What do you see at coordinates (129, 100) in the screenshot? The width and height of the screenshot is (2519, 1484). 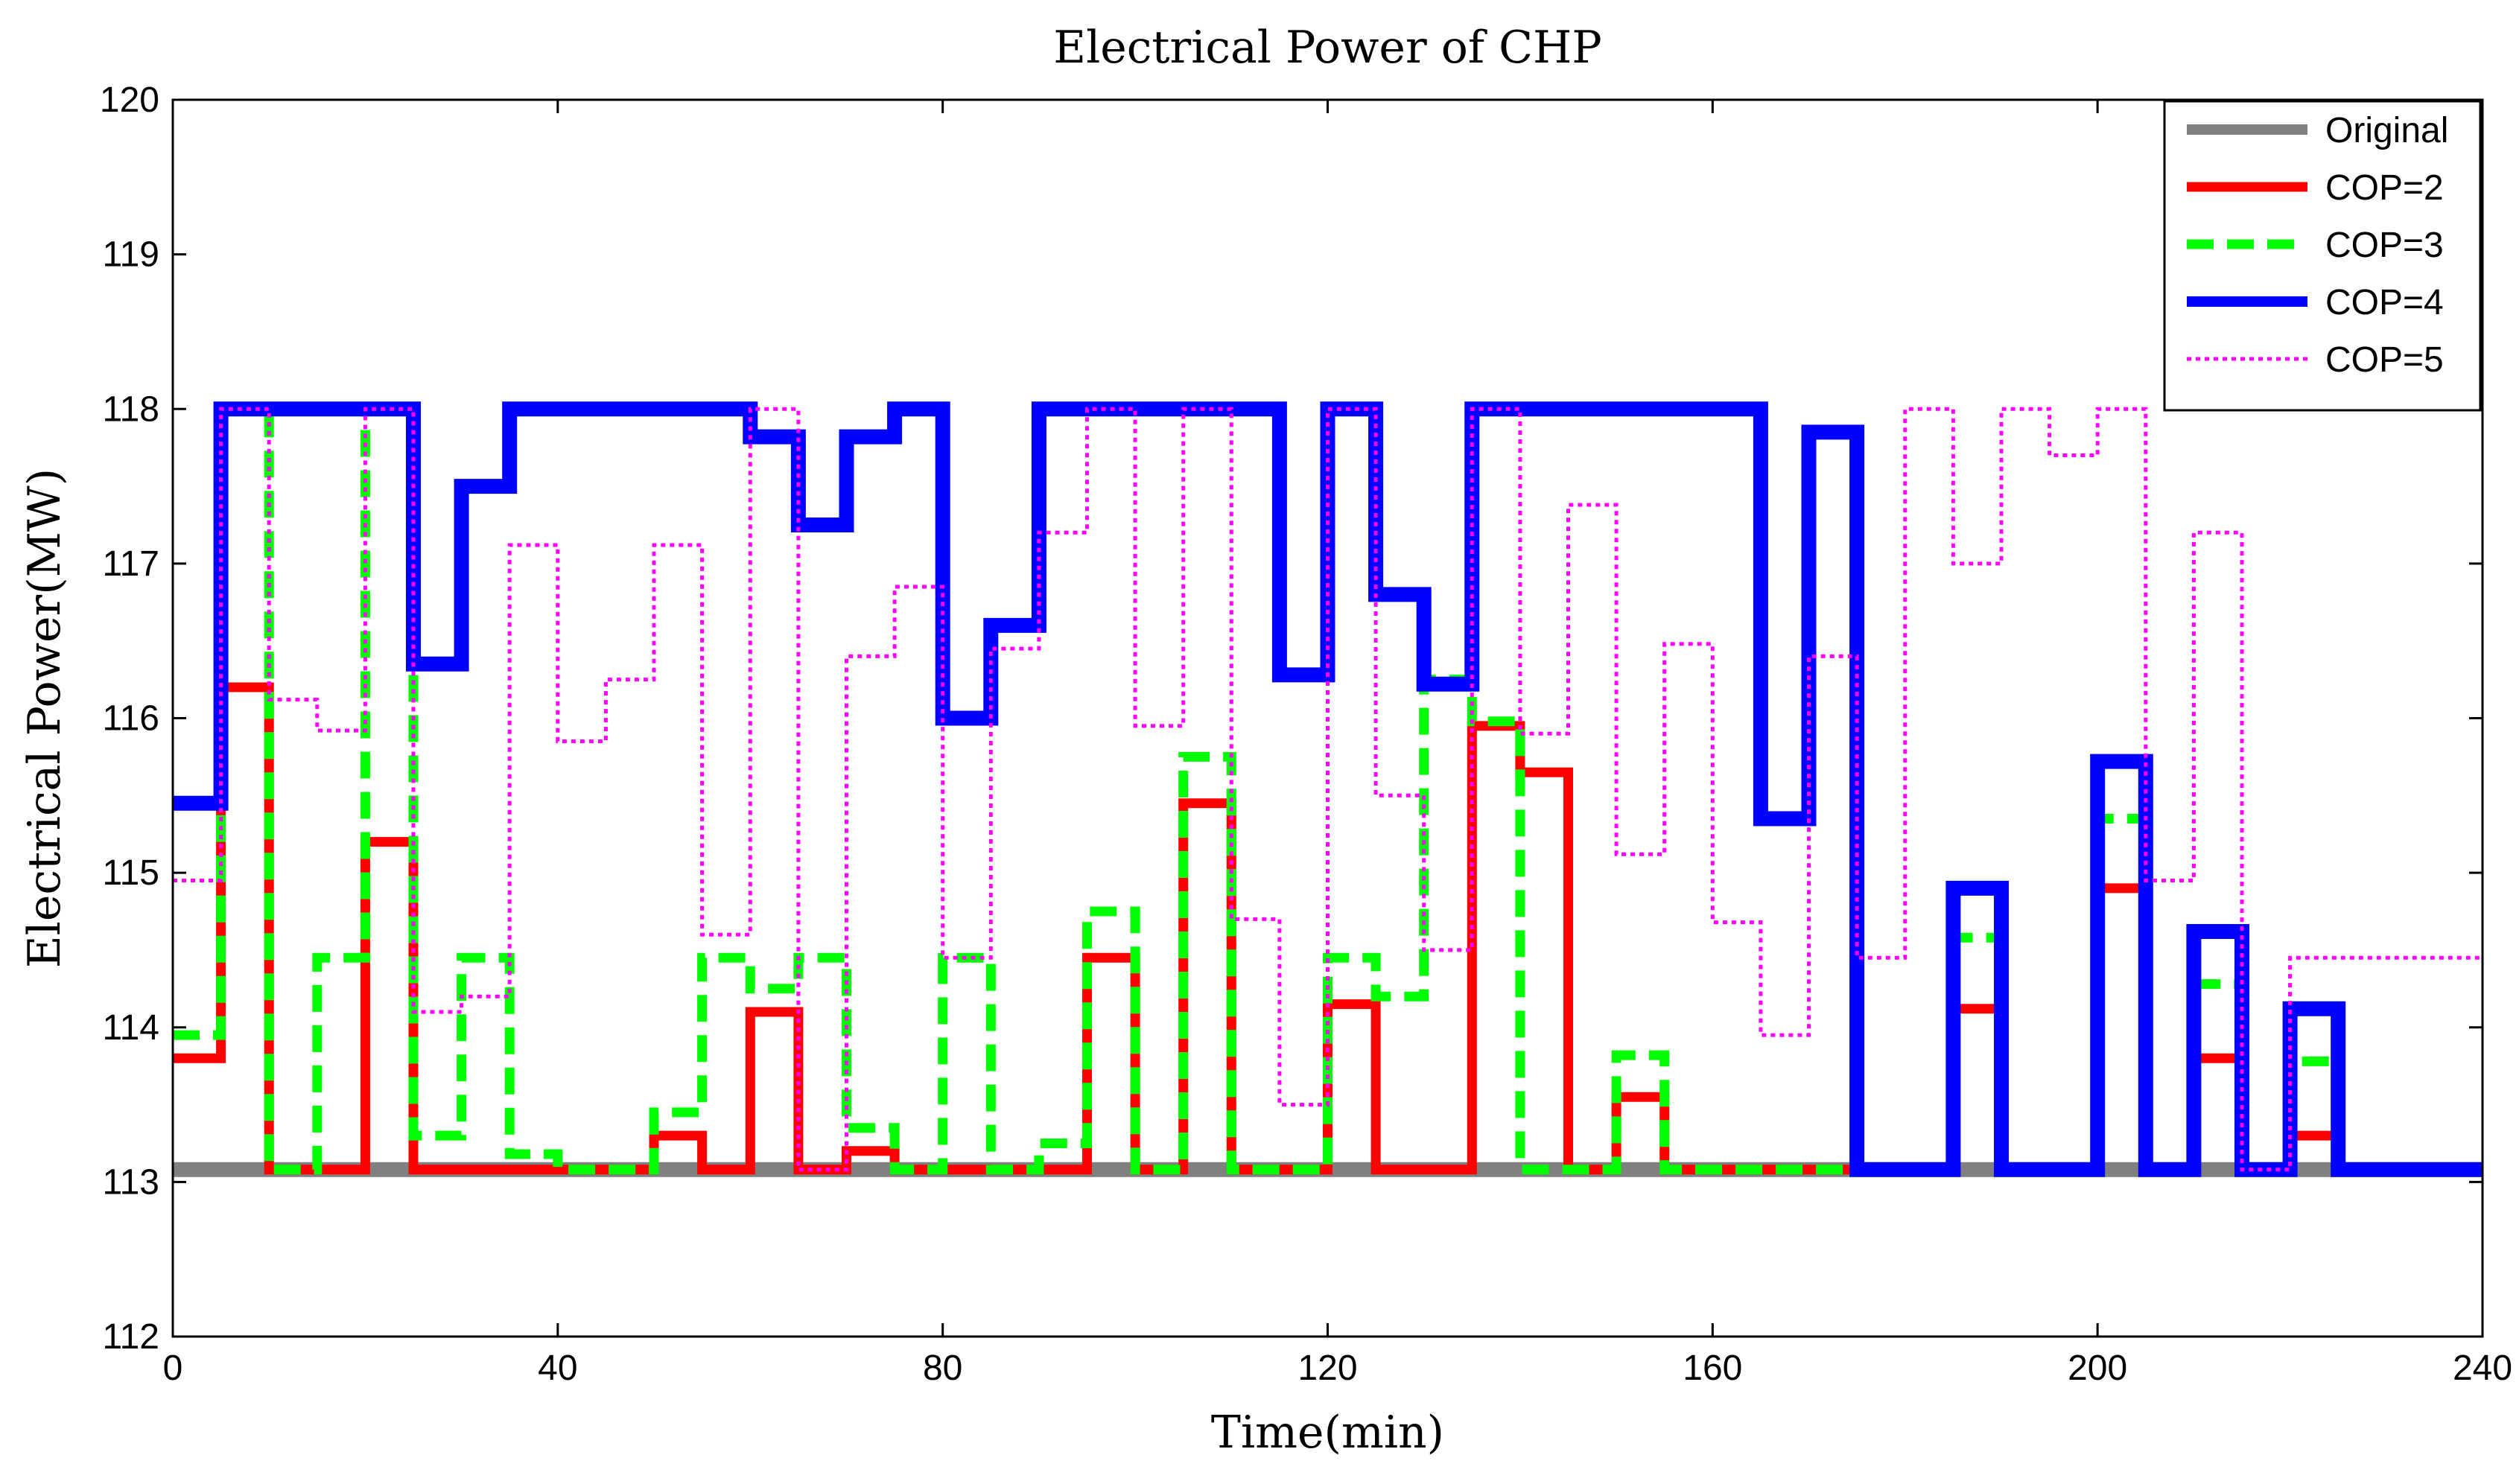 I see `y-tick-label: 120` at bounding box center [129, 100].